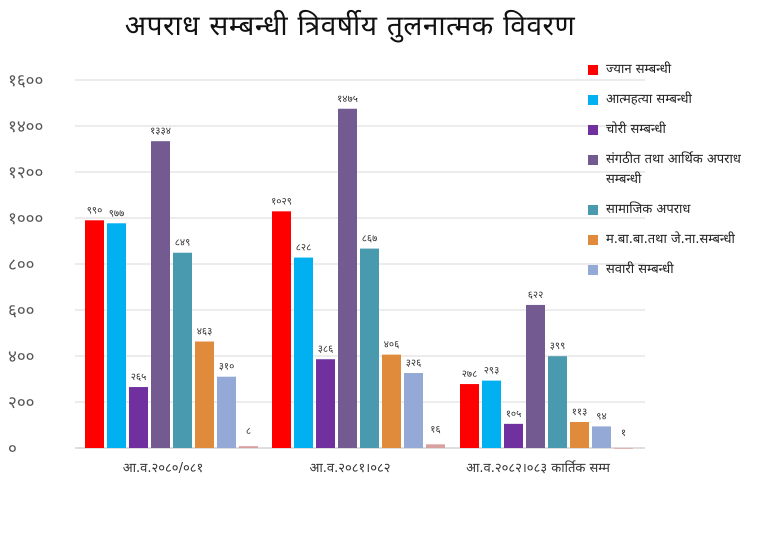 The height and width of the screenshot is (538, 774). What do you see at coordinates (639, 69) in the screenshot?
I see `legend-label: ज्यान सम्बन्धी` at bounding box center [639, 69].